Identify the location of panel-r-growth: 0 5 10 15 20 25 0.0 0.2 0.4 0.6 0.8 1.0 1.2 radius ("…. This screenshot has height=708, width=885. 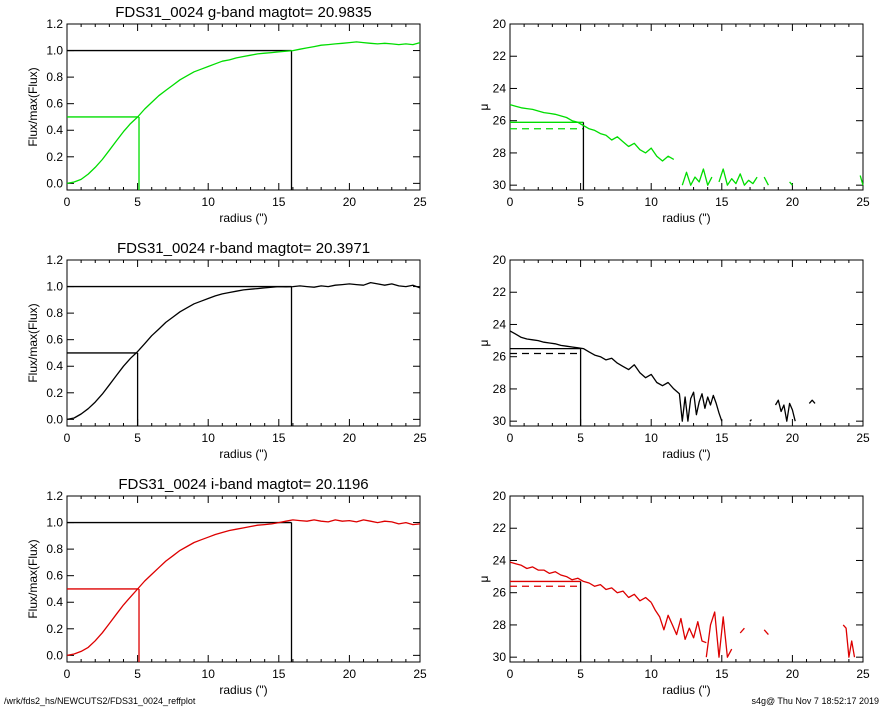
(226, 350).